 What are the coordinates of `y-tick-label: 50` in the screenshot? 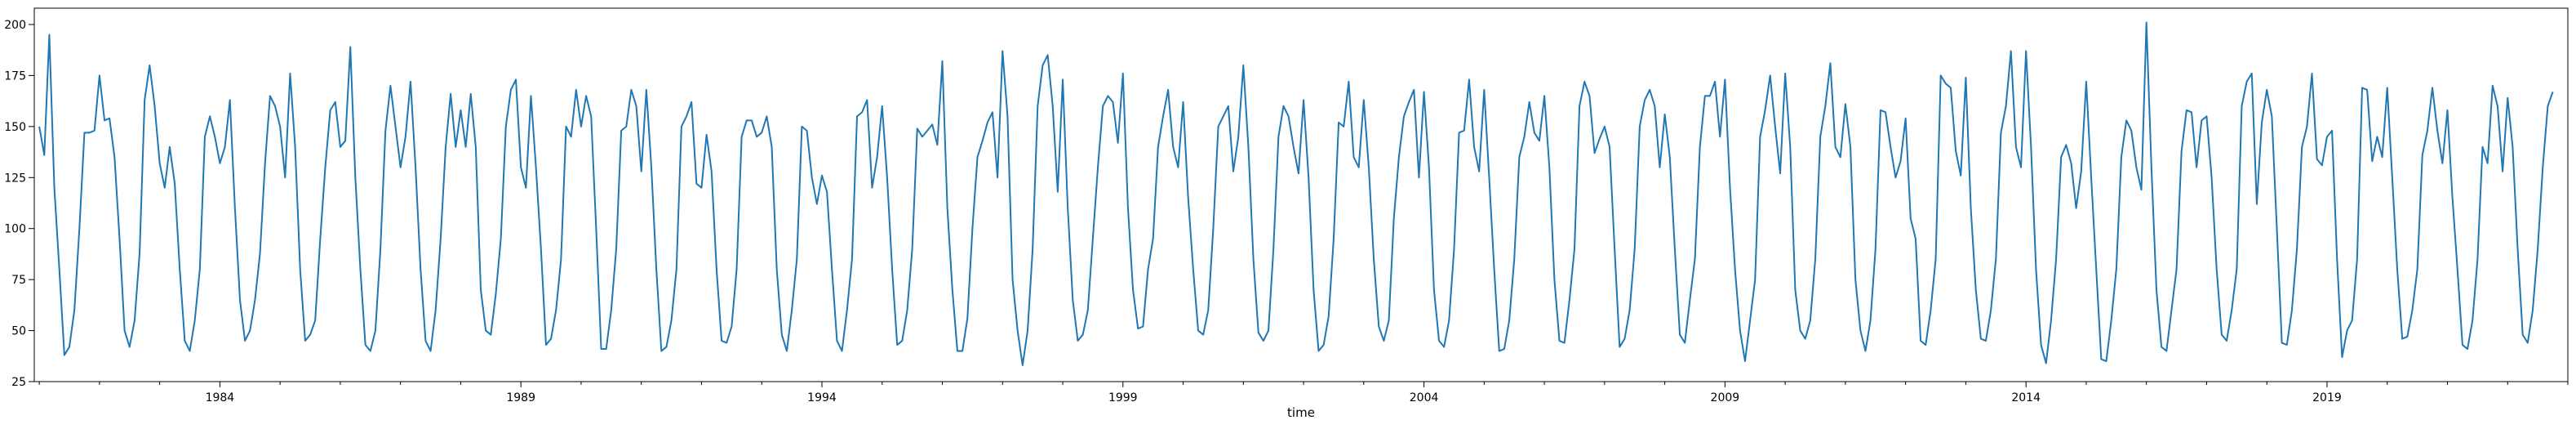 It's located at (18, 331).